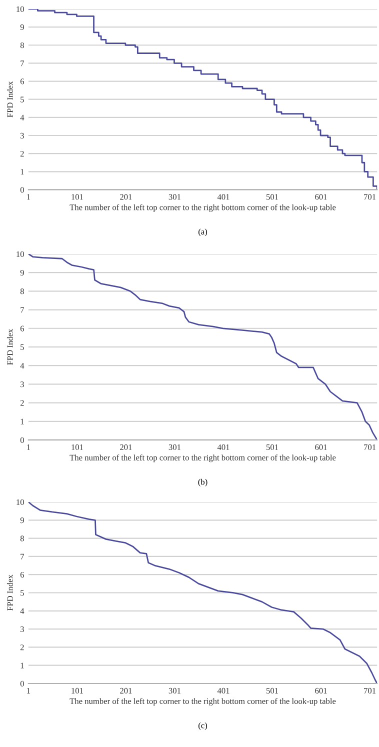  I want to click on text: (a), so click(203, 232).